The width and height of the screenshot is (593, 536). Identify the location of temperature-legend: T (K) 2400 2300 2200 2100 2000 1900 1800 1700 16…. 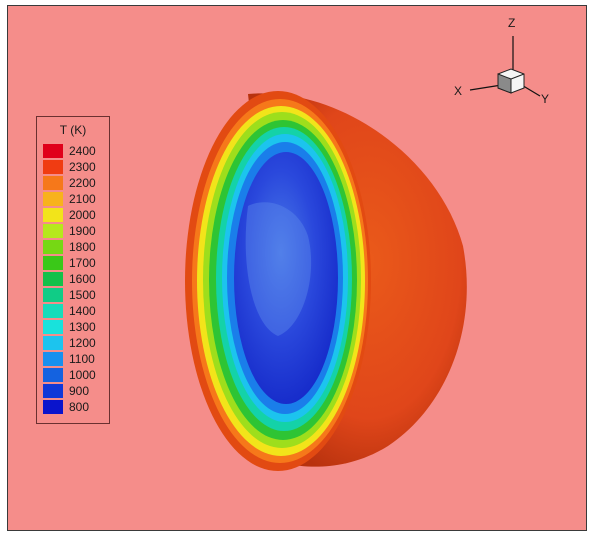
(73, 270).